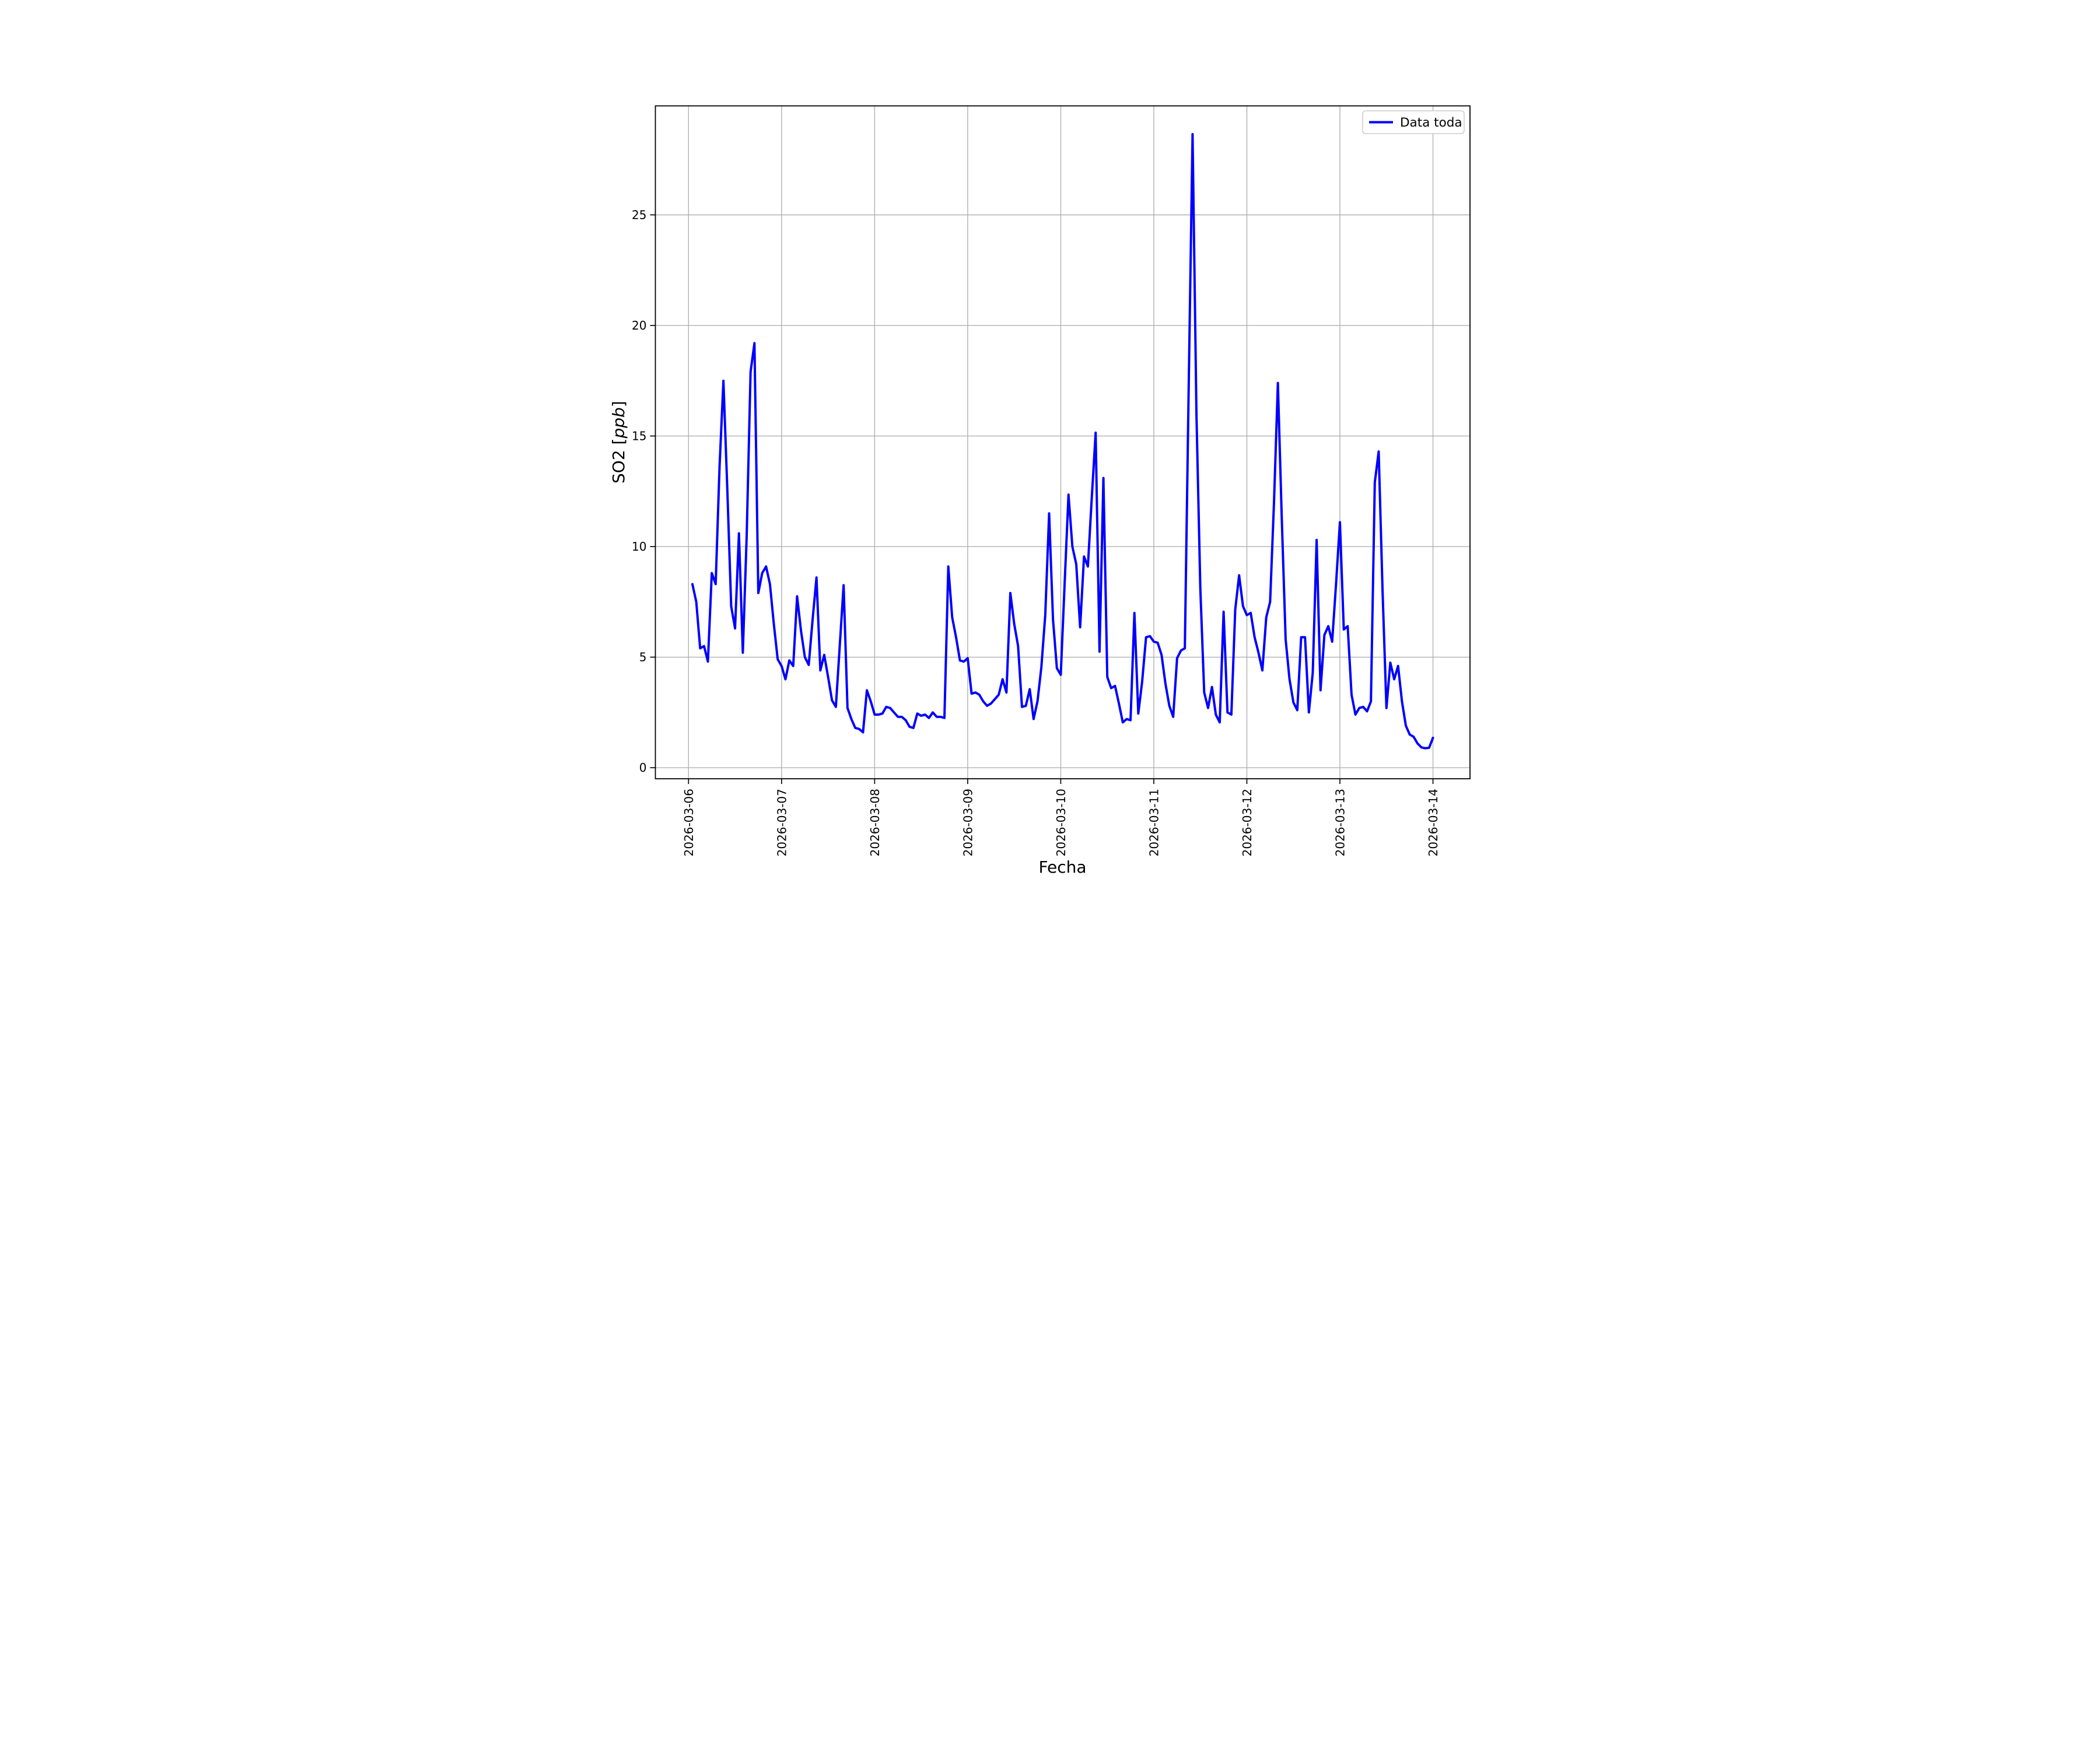 This screenshot has height=1750, width=2100. What do you see at coordinates (639, 436) in the screenshot?
I see `y-tick-label: 15` at bounding box center [639, 436].